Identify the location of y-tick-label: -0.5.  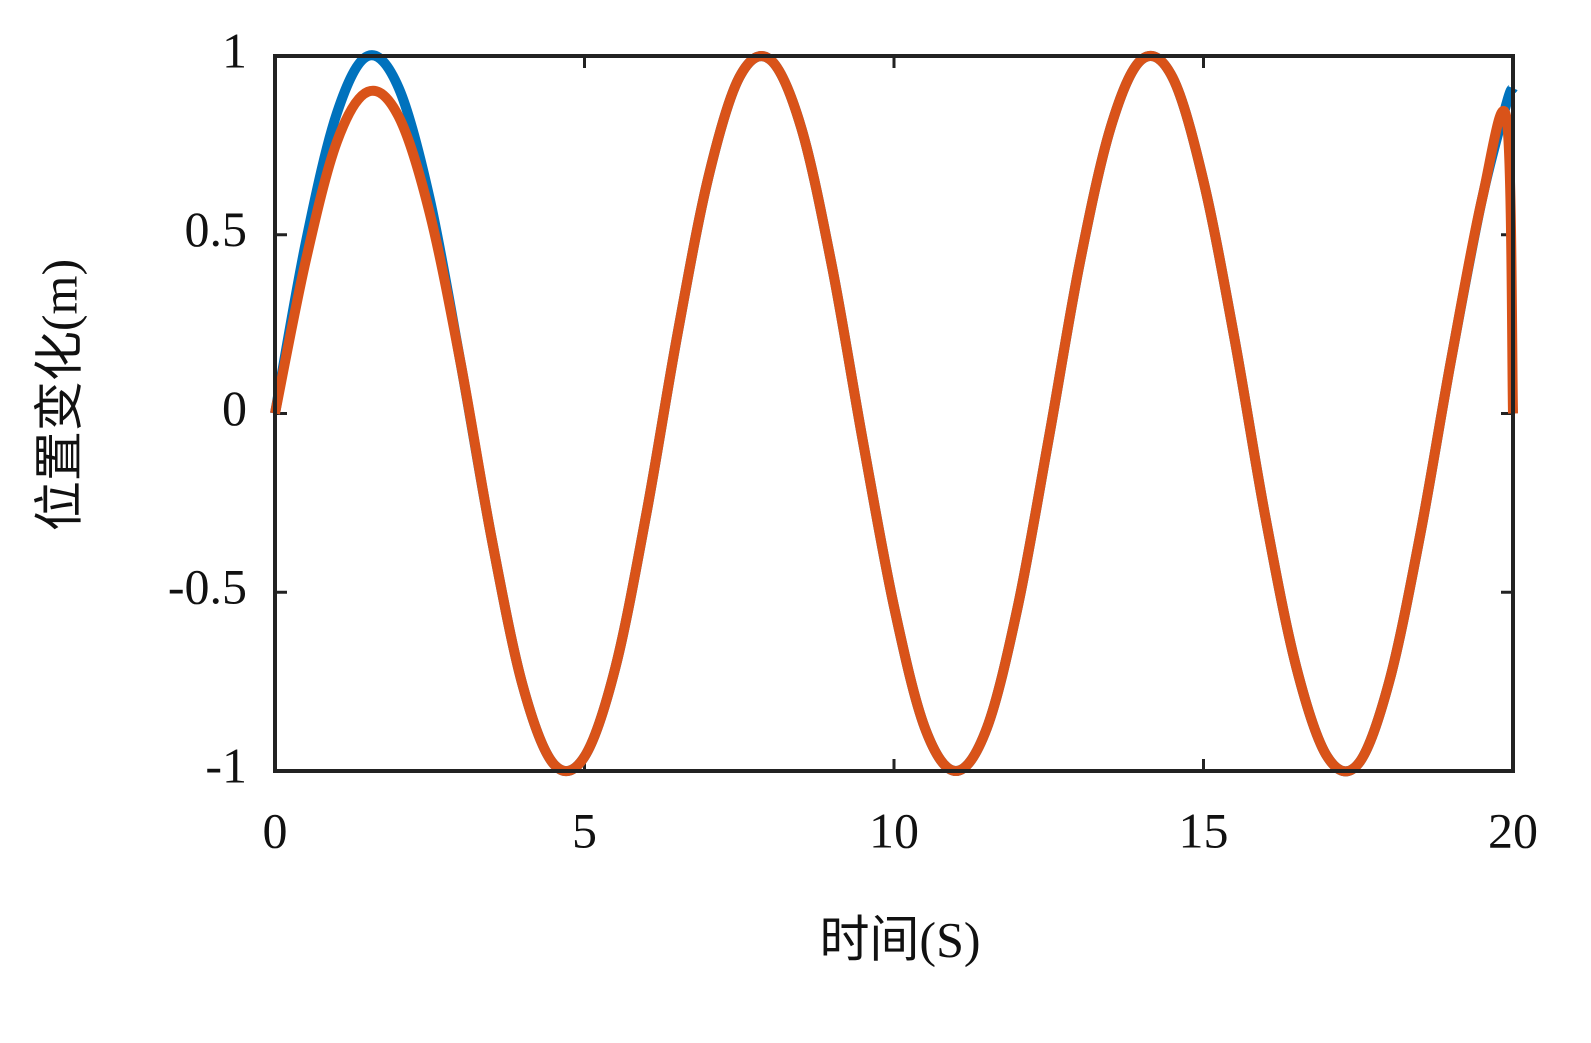
(207, 587).